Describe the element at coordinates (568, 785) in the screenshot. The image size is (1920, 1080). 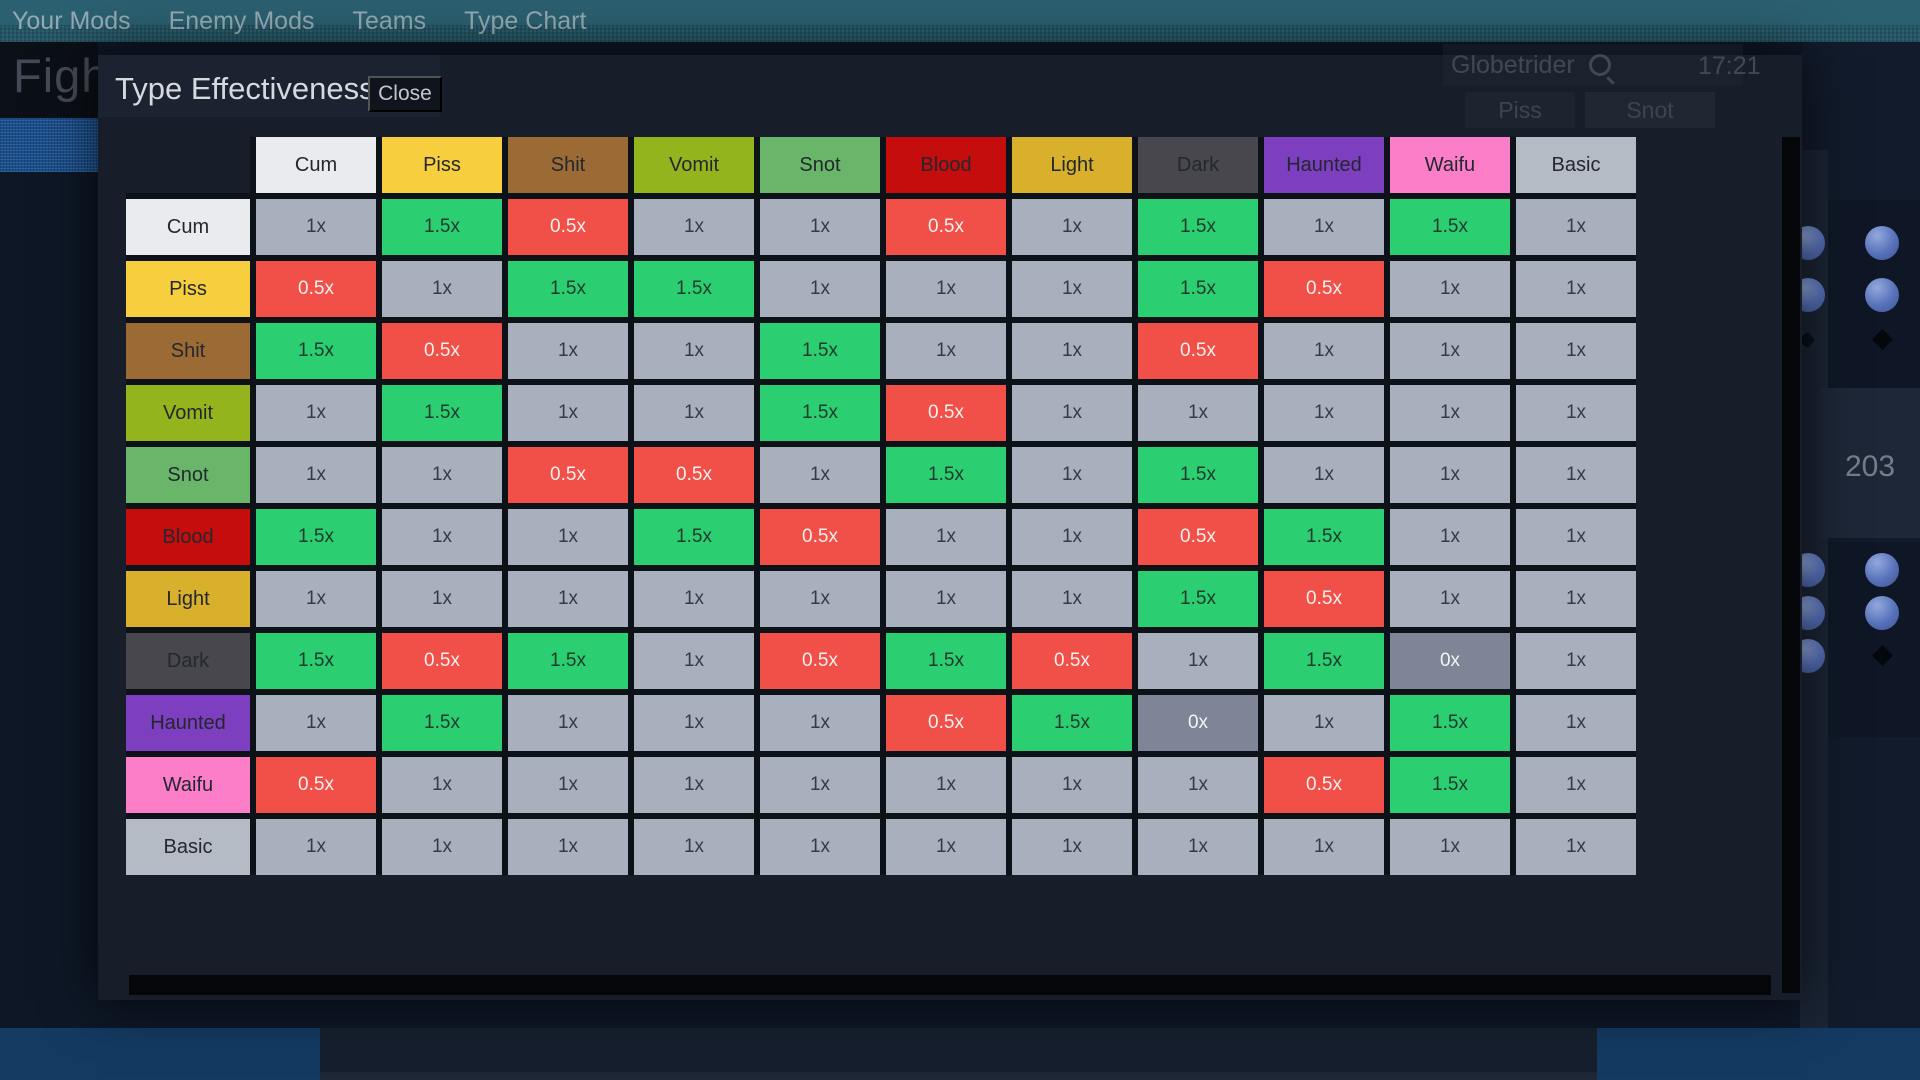
I see `matrix-cell-waifu-shit: 1x` at that location.